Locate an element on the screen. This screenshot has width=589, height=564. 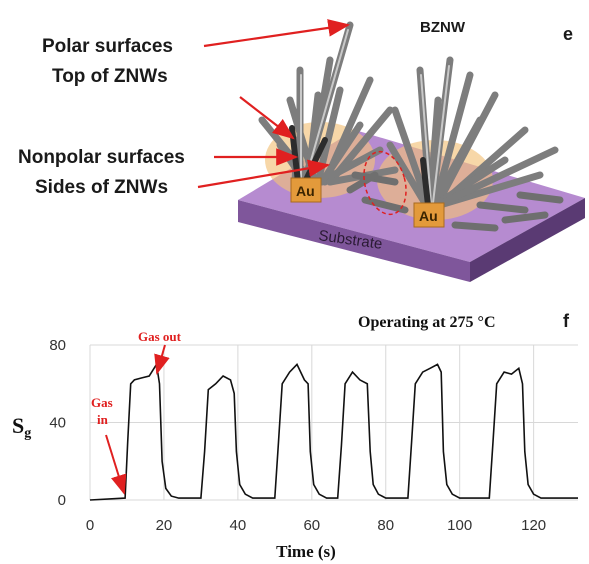
x-axis-label: Time (s) is located at coordinates (306, 551).